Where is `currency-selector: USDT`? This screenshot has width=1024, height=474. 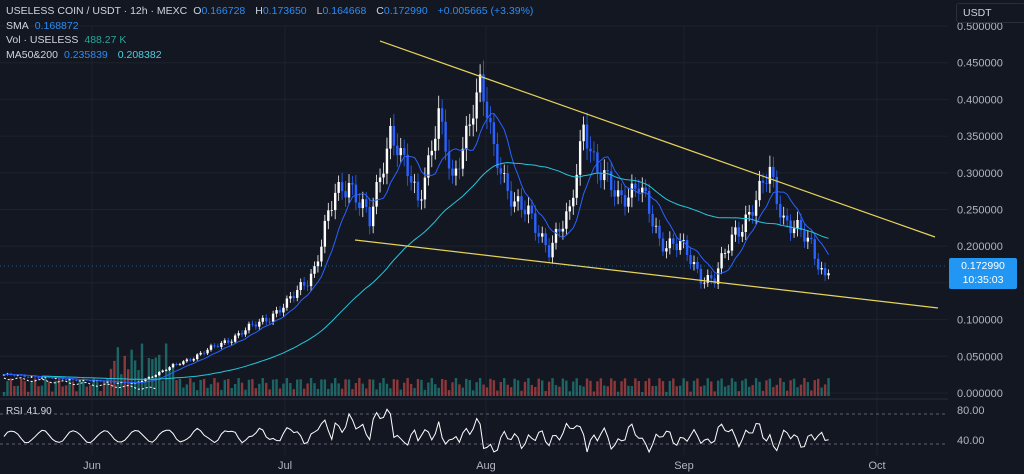
currency-selector: USDT is located at coordinates (990, 13).